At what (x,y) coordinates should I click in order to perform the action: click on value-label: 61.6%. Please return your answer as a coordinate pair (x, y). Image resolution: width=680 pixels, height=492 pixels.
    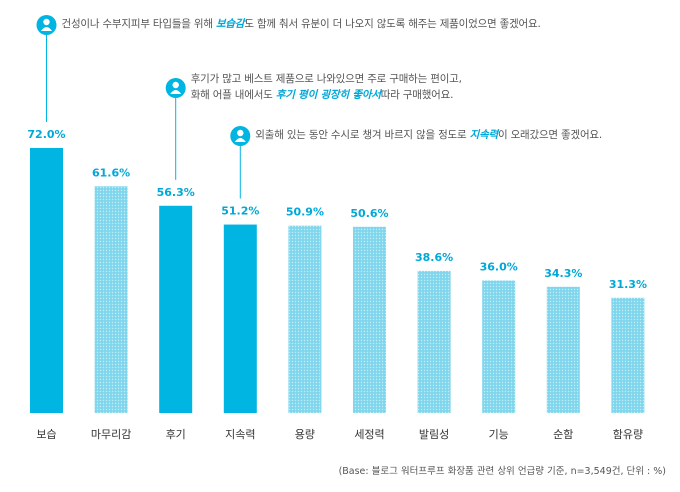
    Looking at the image, I should click on (111, 172).